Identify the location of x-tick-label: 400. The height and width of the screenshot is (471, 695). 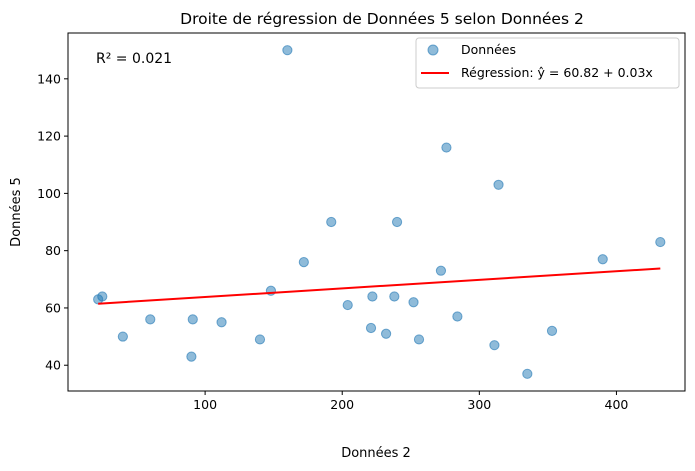
(617, 404).